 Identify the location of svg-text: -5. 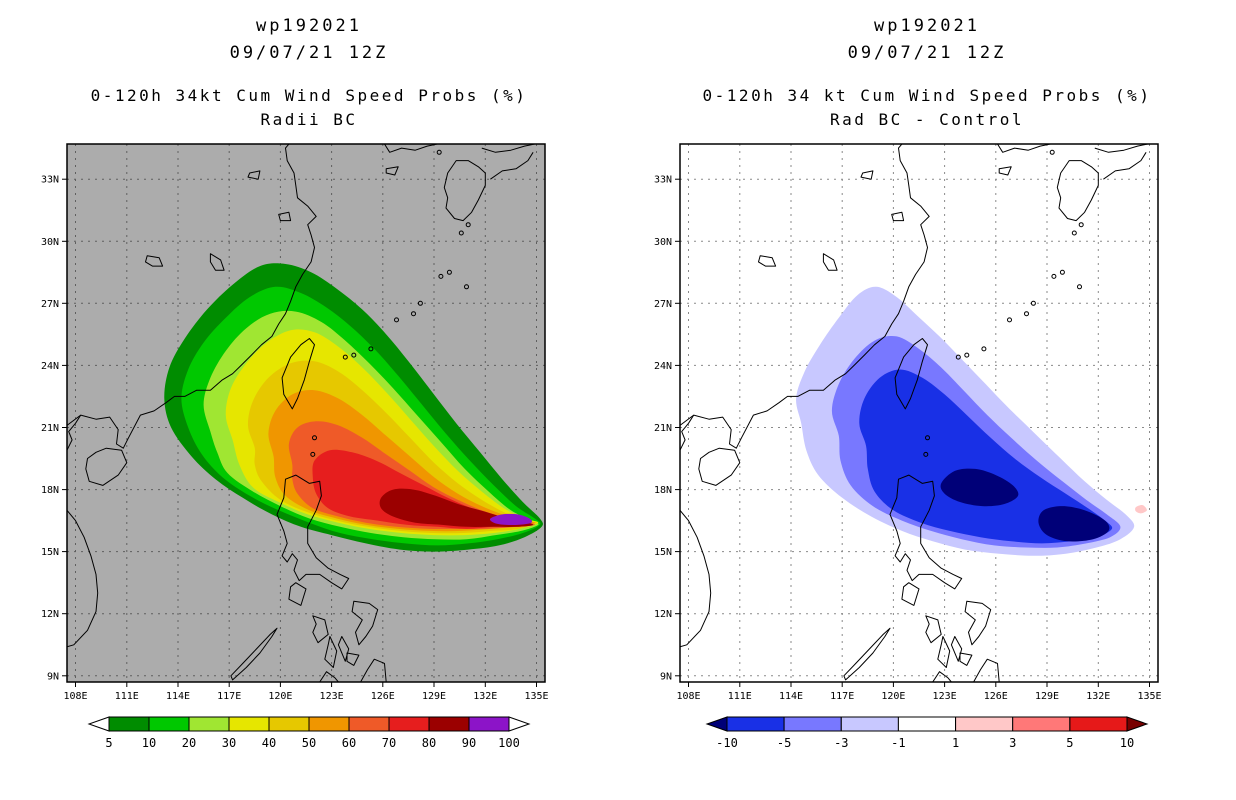
(784, 743).